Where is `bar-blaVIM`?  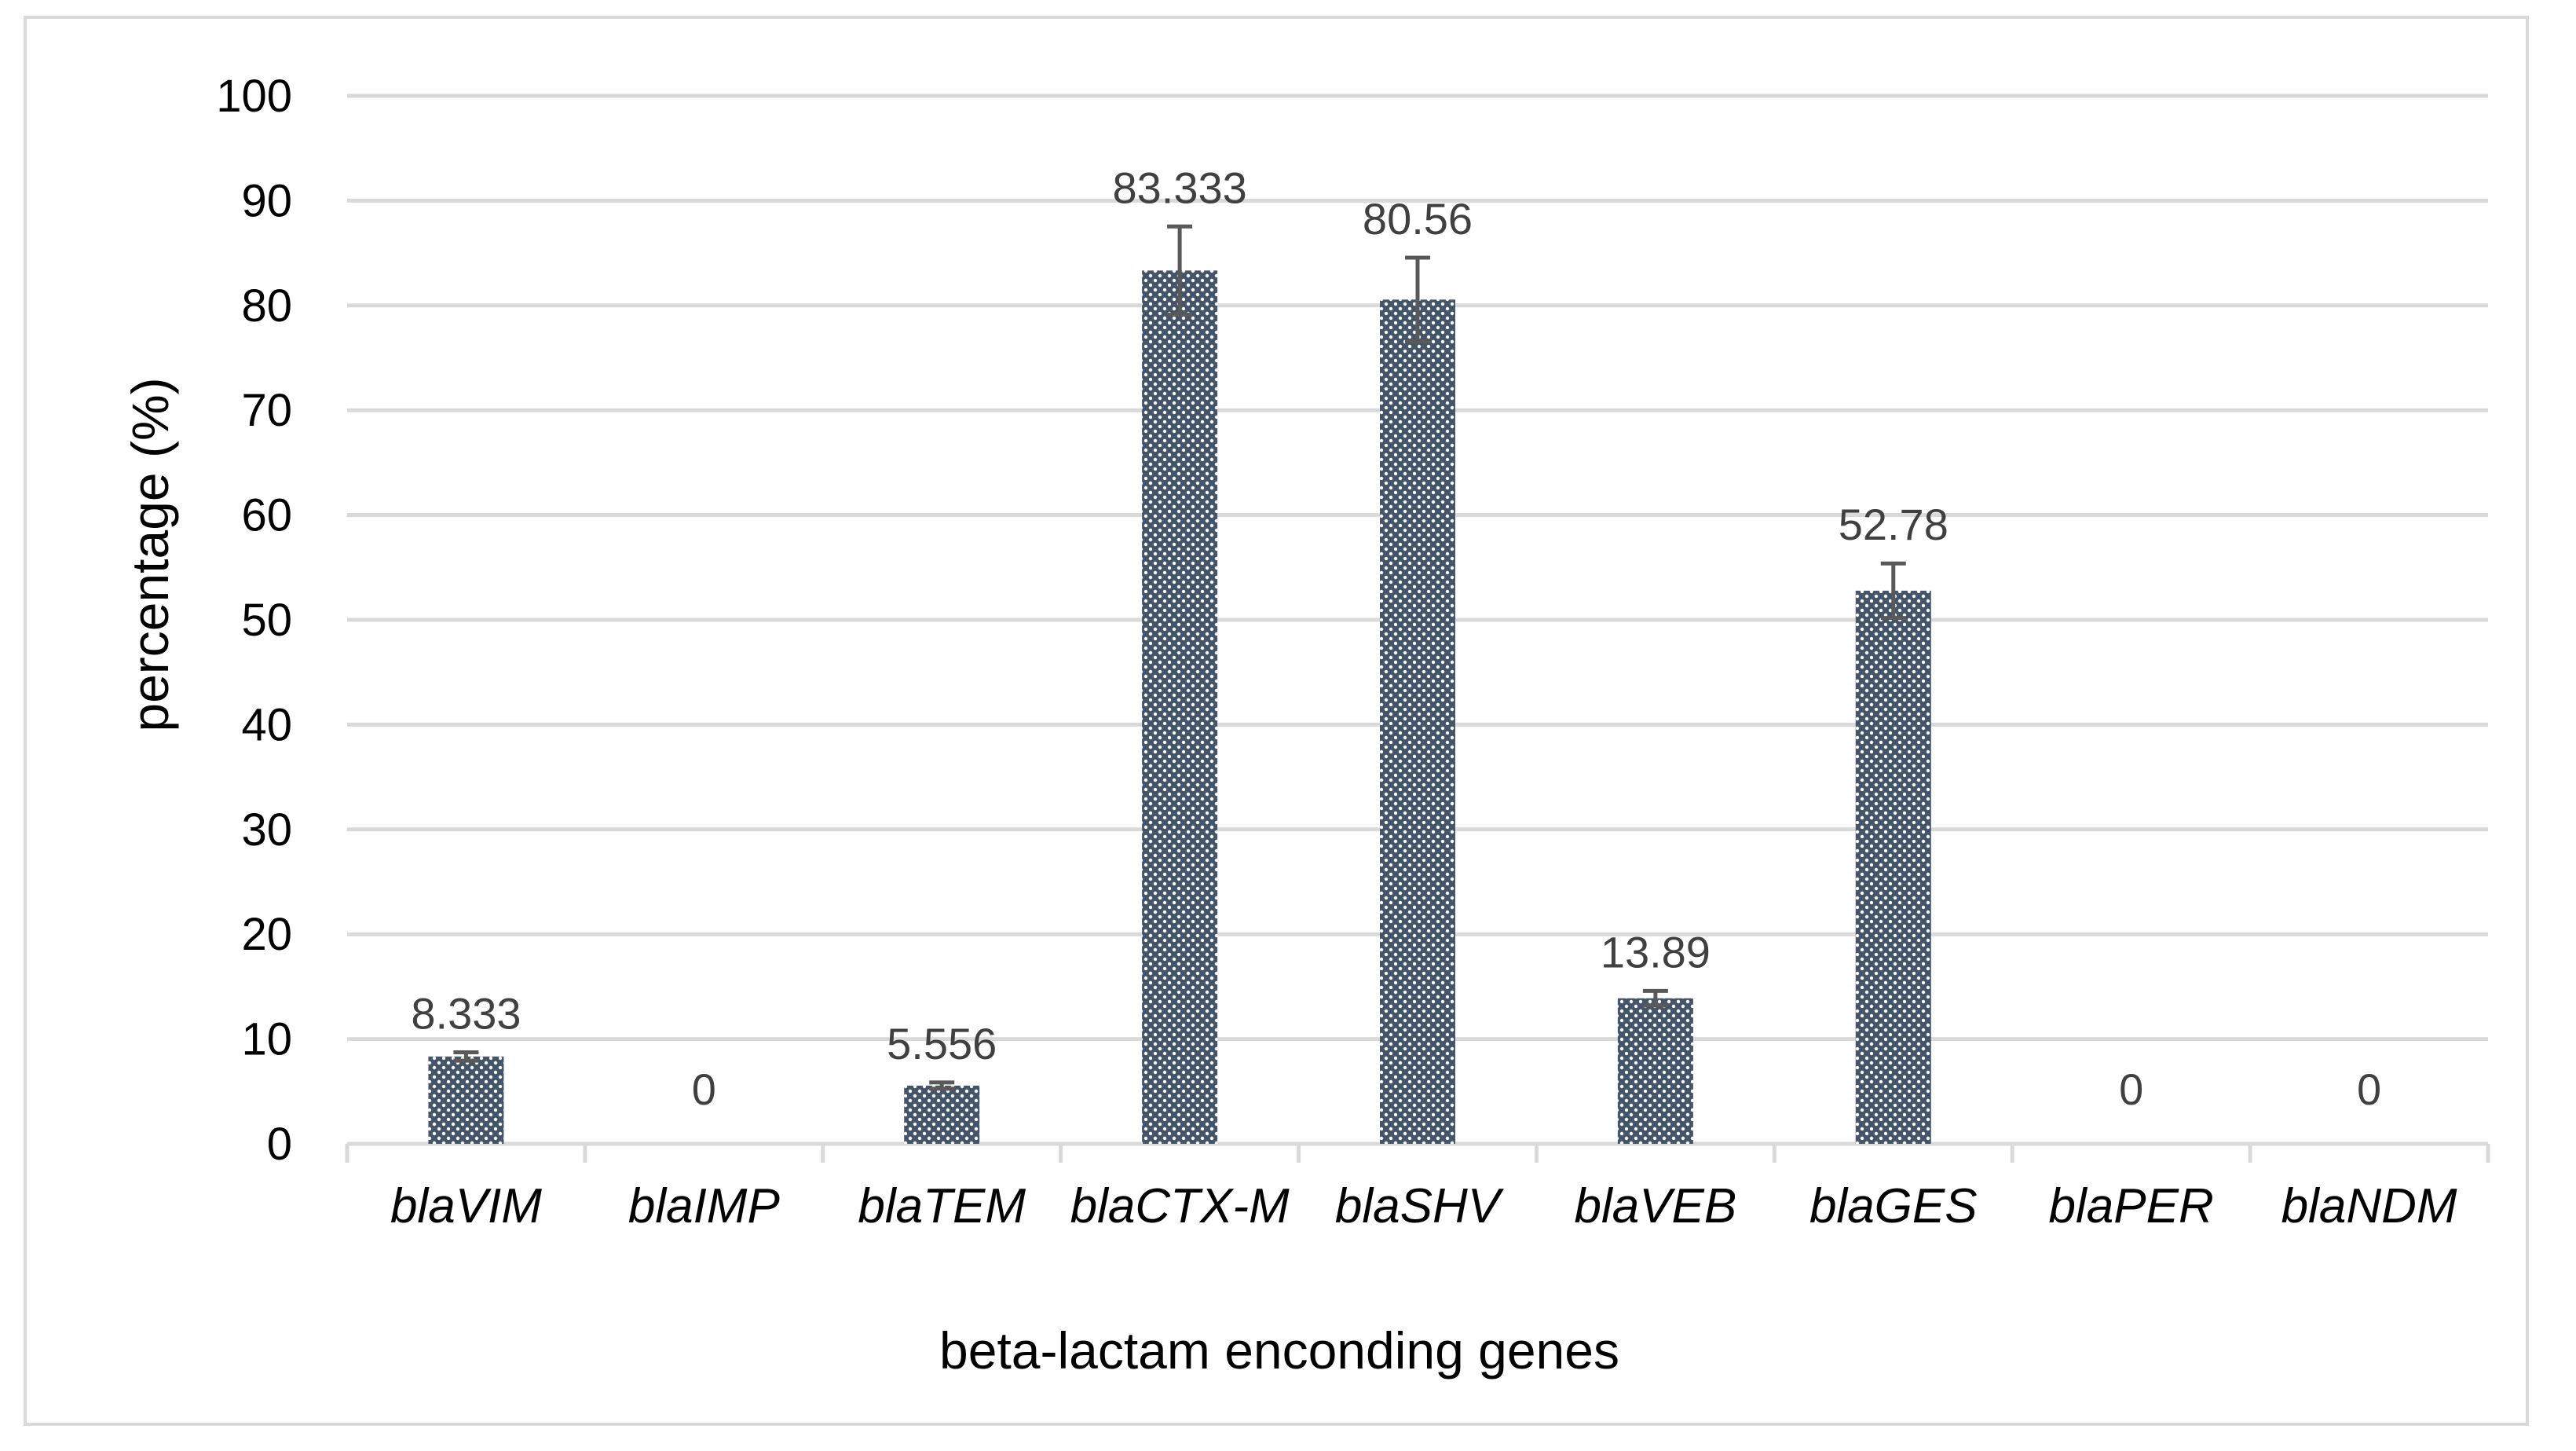
bar-blaVIM is located at coordinates (466, 1100).